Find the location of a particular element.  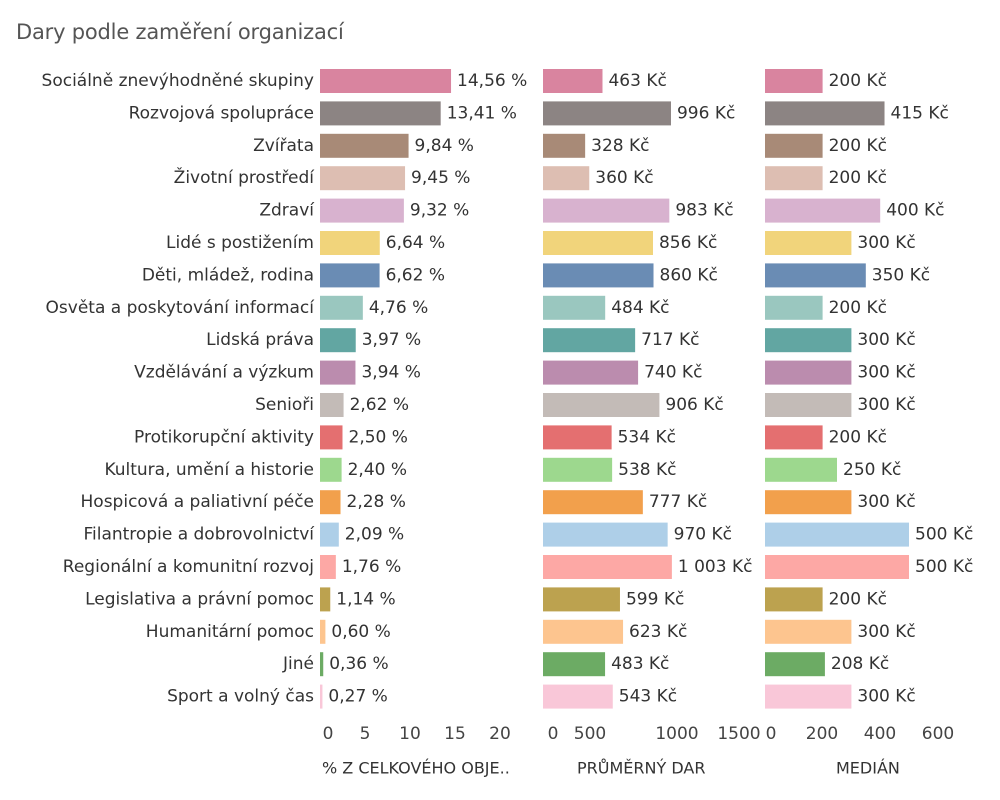

data-label: 2,40 % is located at coordinates (377, 470).